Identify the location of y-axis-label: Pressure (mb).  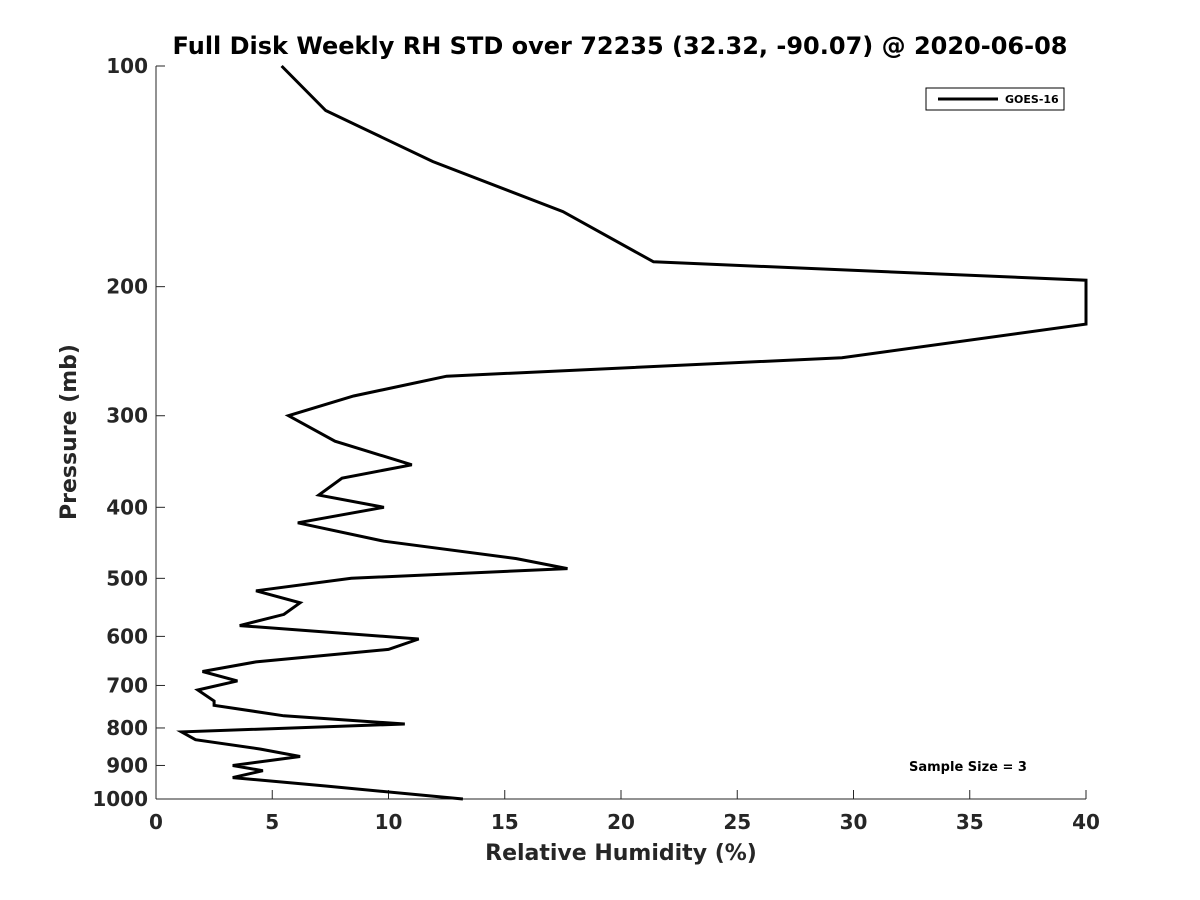
(69, 432).